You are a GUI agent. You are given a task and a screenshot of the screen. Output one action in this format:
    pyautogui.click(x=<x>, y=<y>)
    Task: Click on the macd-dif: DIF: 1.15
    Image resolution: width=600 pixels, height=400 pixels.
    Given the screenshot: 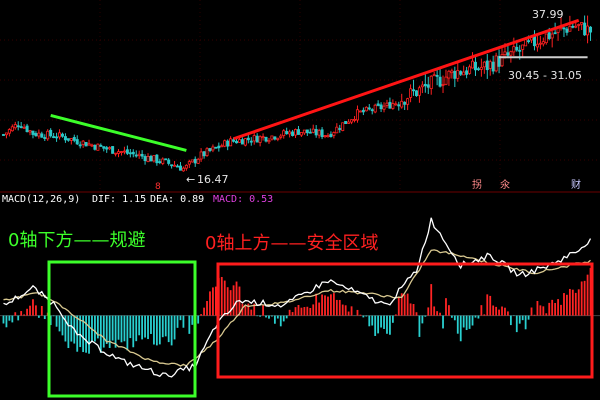 What is the action you would take?
    pyautogui.click(x=119, y=199)
    